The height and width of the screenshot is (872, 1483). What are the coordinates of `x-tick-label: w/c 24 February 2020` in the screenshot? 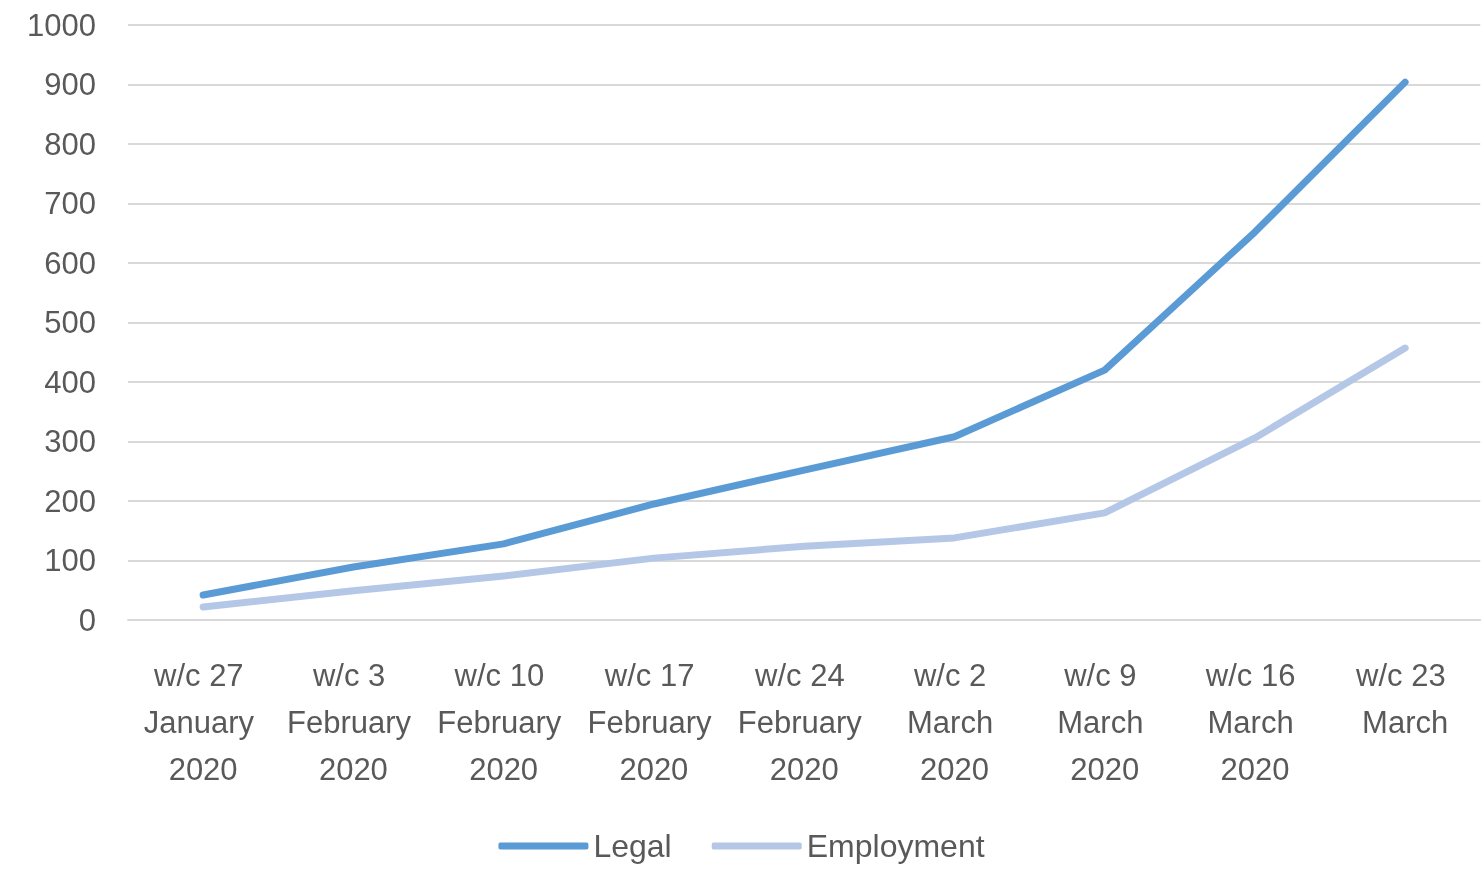 It's located at (804, 722).